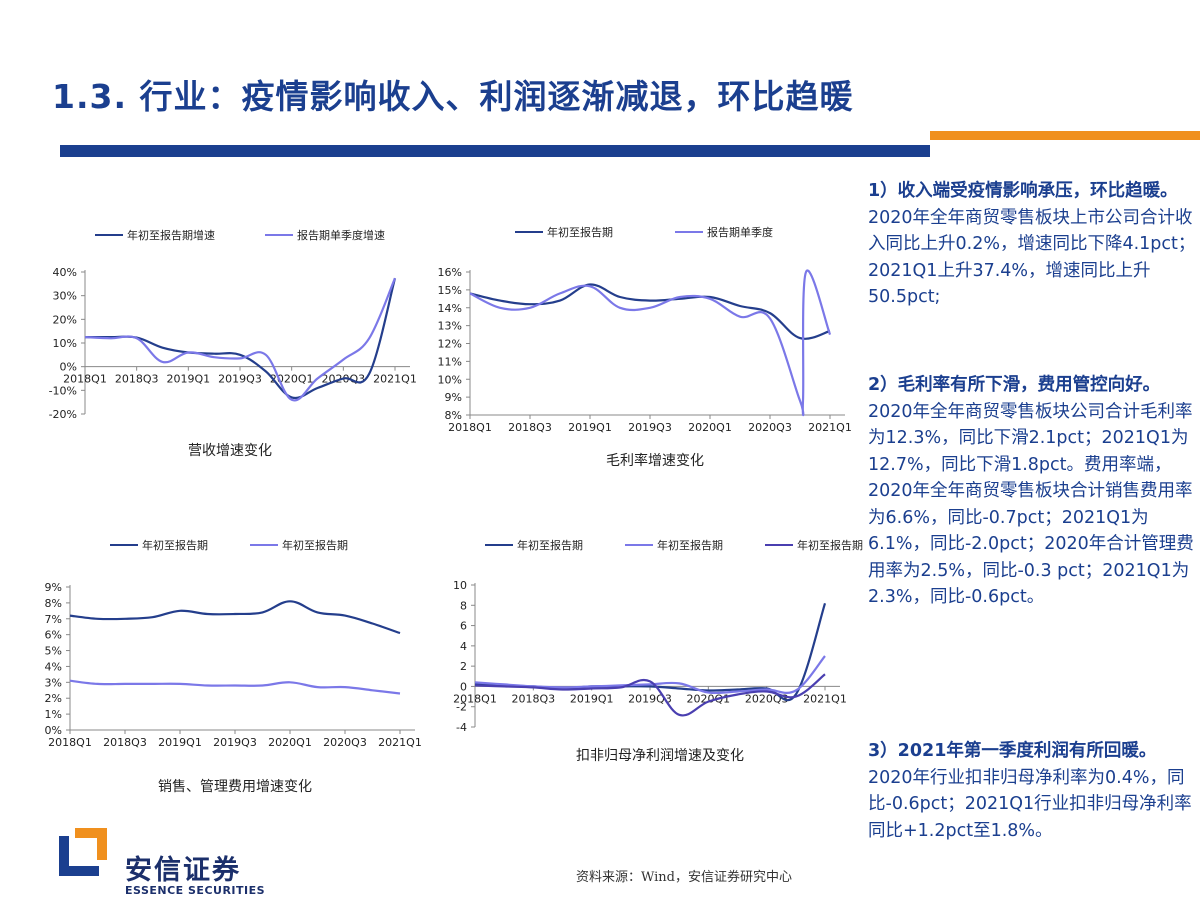 This screenshot has width=1200, height=900. I want to click on essence-logo-icon, so click(83, 852).